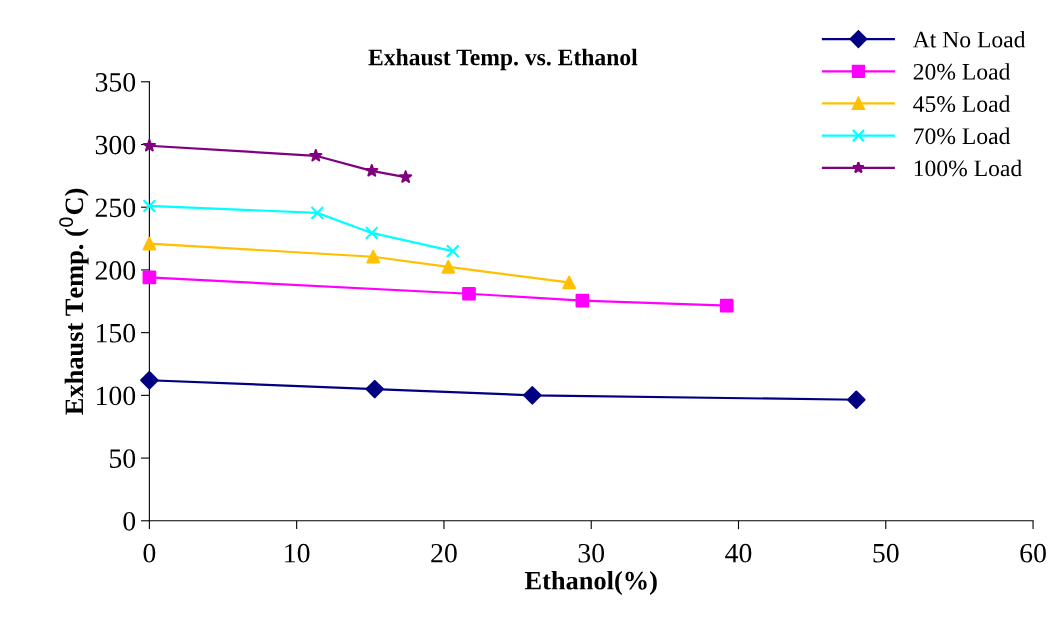 This screenshot has width=1052, height=639. I want to click on y-tick-label: 200, so click(115, 270).